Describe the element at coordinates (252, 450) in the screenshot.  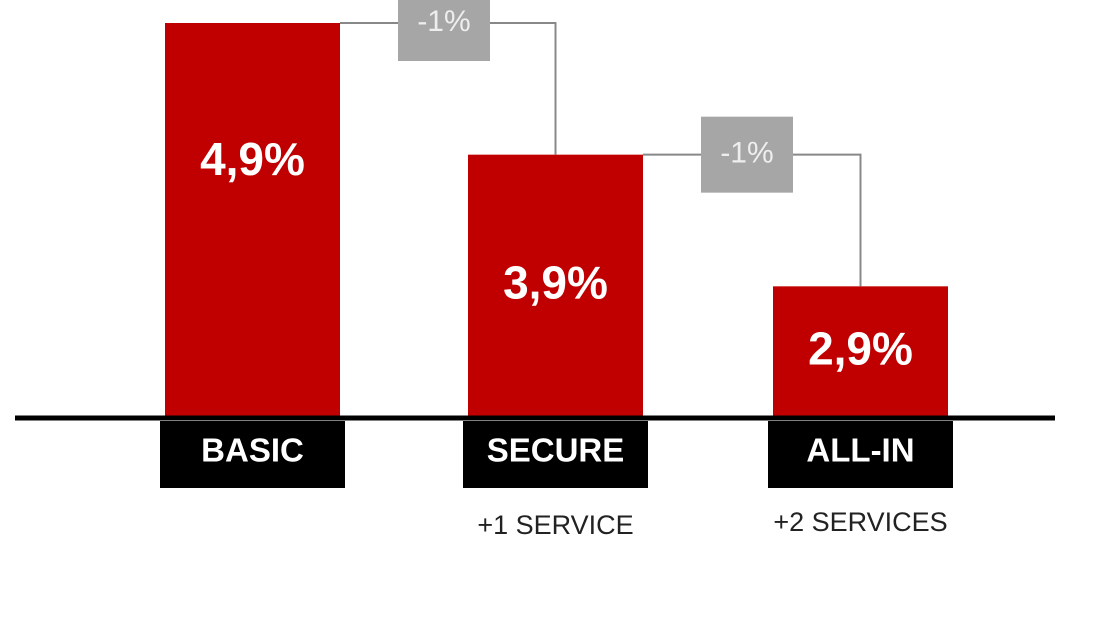
I see `category-label: BASIC` at that location.